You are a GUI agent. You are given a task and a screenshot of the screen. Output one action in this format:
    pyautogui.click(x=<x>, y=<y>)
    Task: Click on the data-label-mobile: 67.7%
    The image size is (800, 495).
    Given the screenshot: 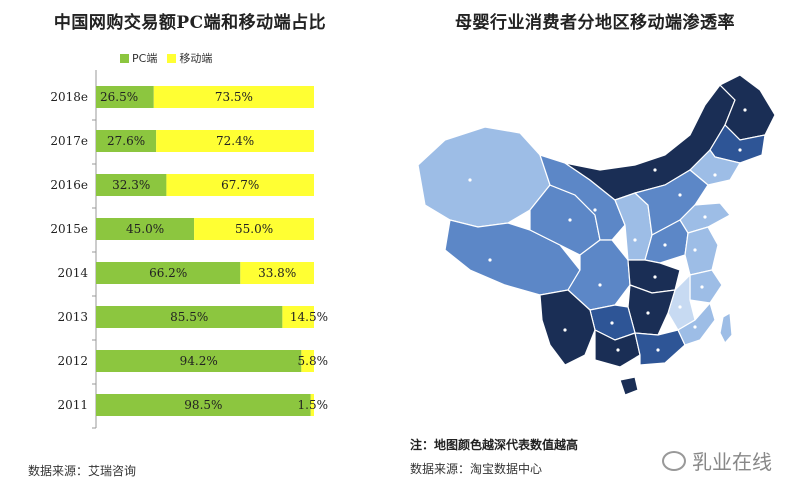 What is the action you would take?
    pyautogui.click(x=240, y=185)
    